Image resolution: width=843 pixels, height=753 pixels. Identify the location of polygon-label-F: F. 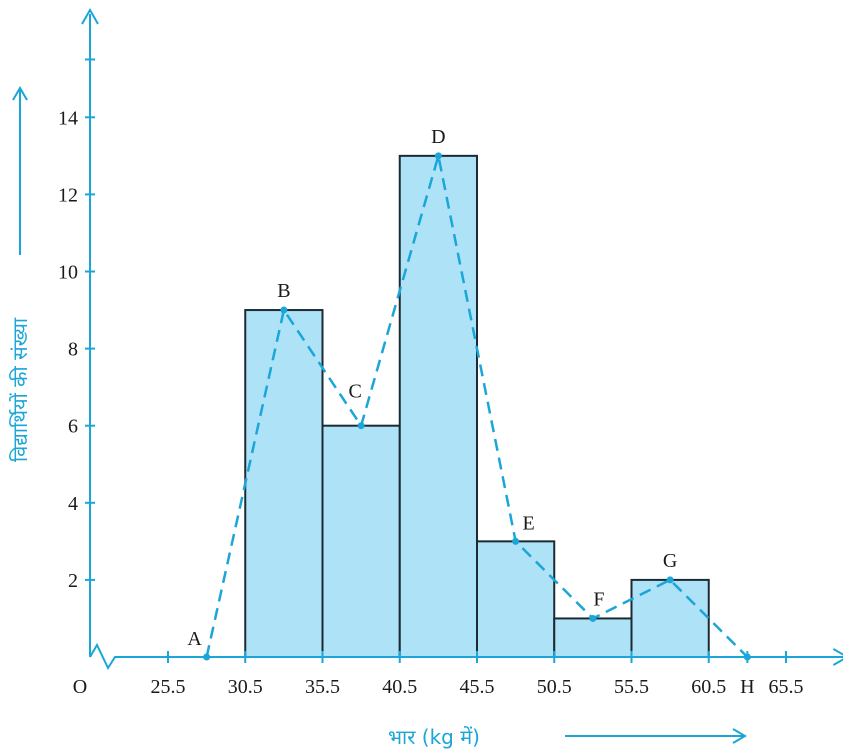
(598, 599).